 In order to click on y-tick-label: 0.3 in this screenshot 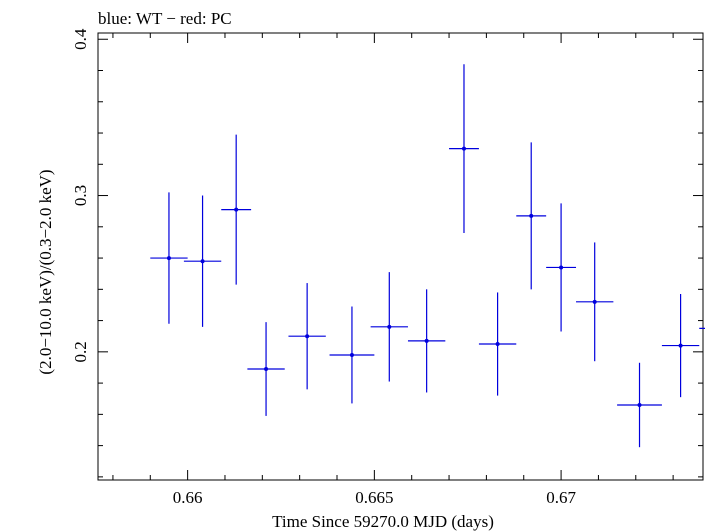, I will do `click(80, 195)`.